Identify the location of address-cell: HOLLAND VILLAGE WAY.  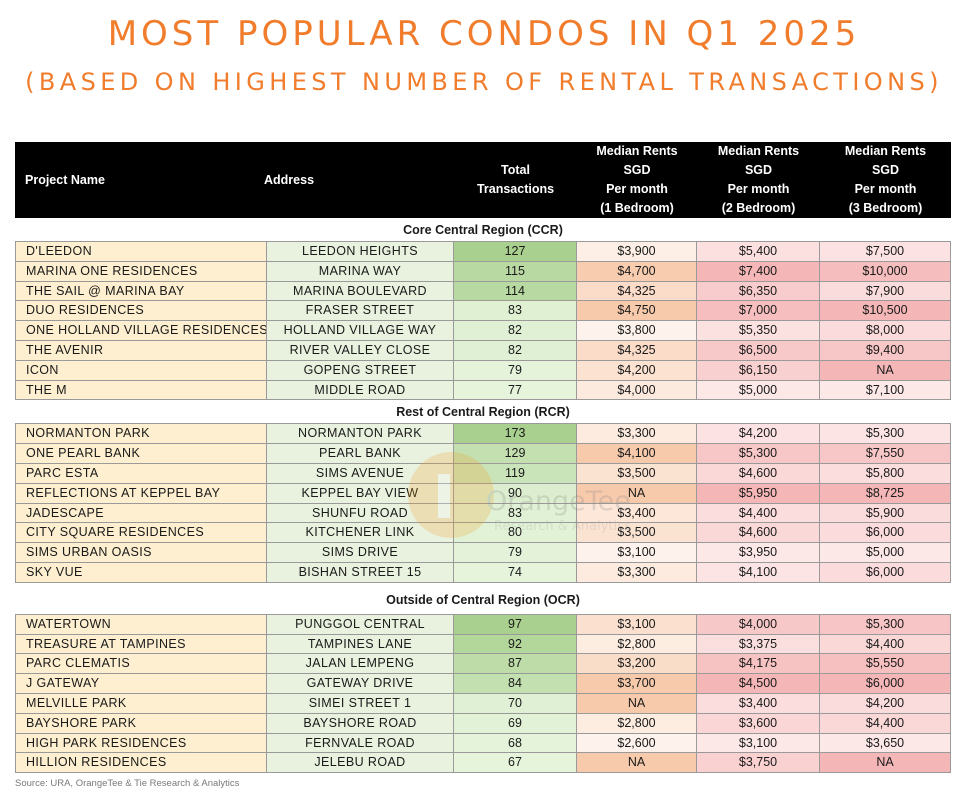
(360, 331).